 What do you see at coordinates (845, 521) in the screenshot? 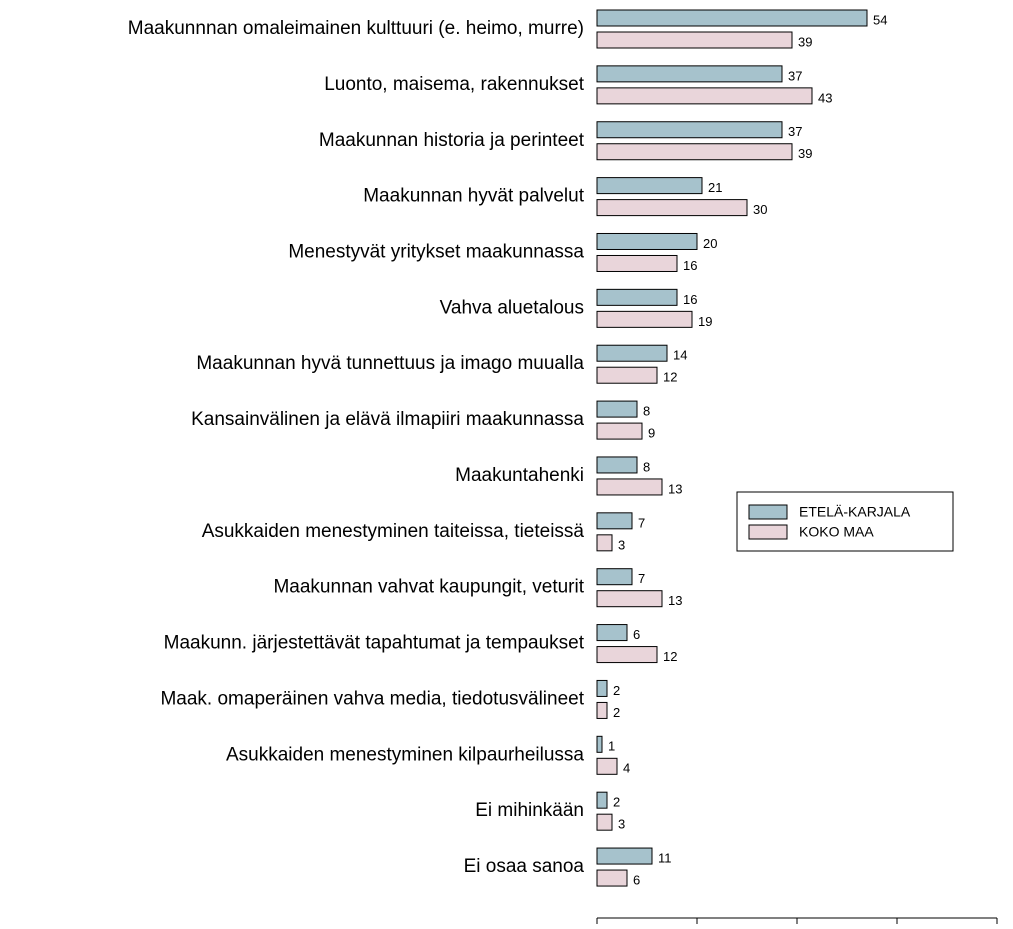
I see `legend-box` at bounding box center [845, 521].